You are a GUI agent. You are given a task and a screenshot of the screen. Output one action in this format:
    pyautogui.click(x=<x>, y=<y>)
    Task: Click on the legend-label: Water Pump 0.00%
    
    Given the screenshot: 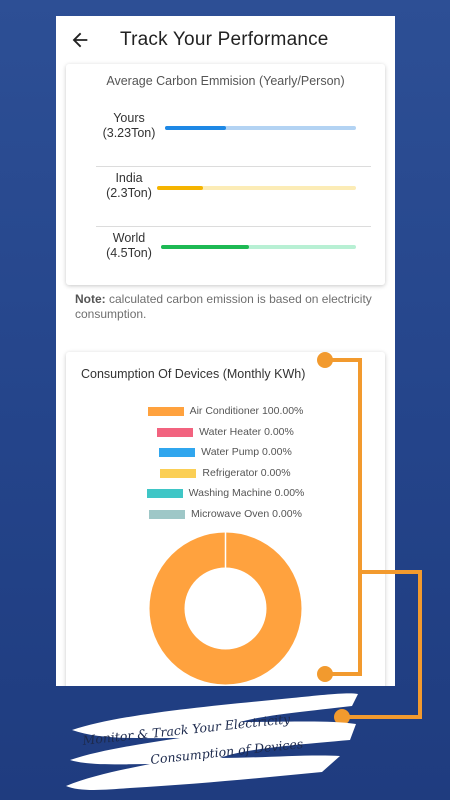 What is the action you would take?
    pyautogui.click(x=246, y=452)
    